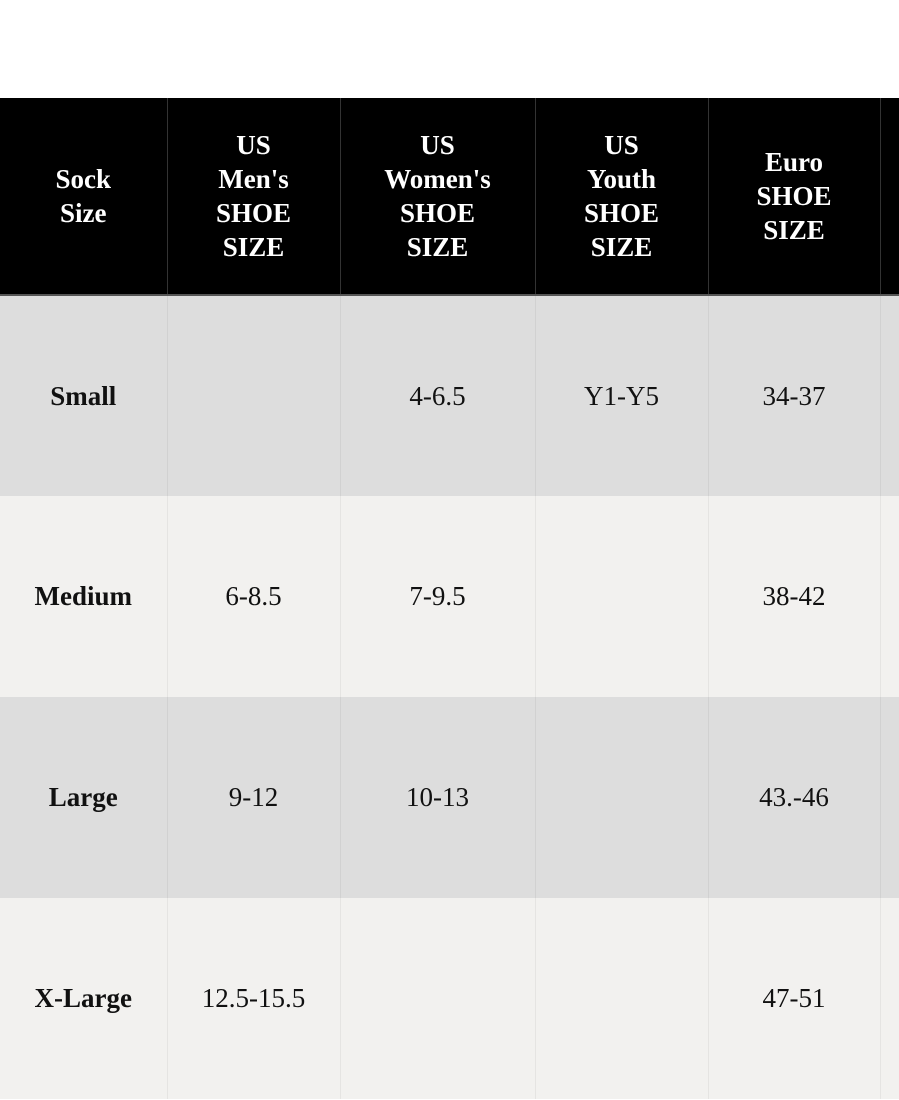 Image resolution: width=899 pixels, height=1100 pixels. Describe the element at coordinates (254, 395) in the screenshot. I see `cell-us-mens` at that location.